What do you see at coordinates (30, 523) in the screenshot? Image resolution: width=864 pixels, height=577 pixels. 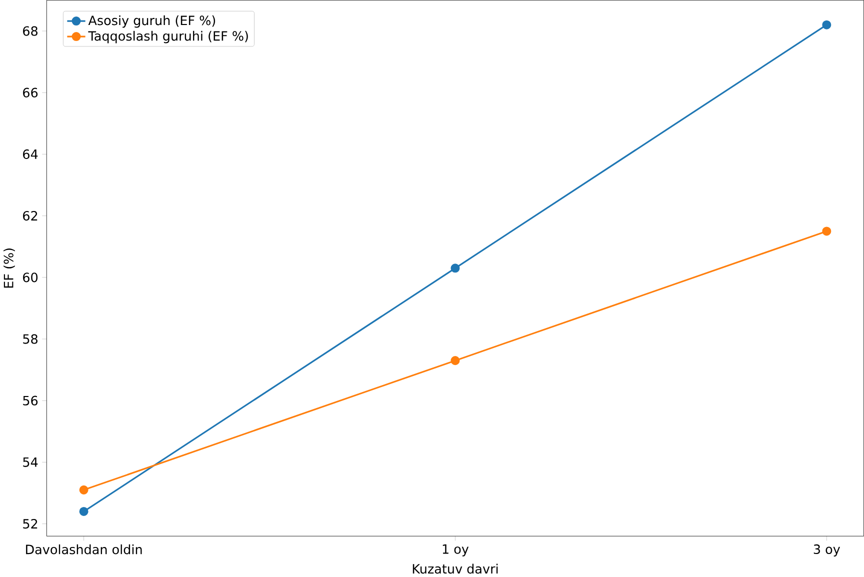 I see `y-tick-label: 52` at bounding box center [30, 523].